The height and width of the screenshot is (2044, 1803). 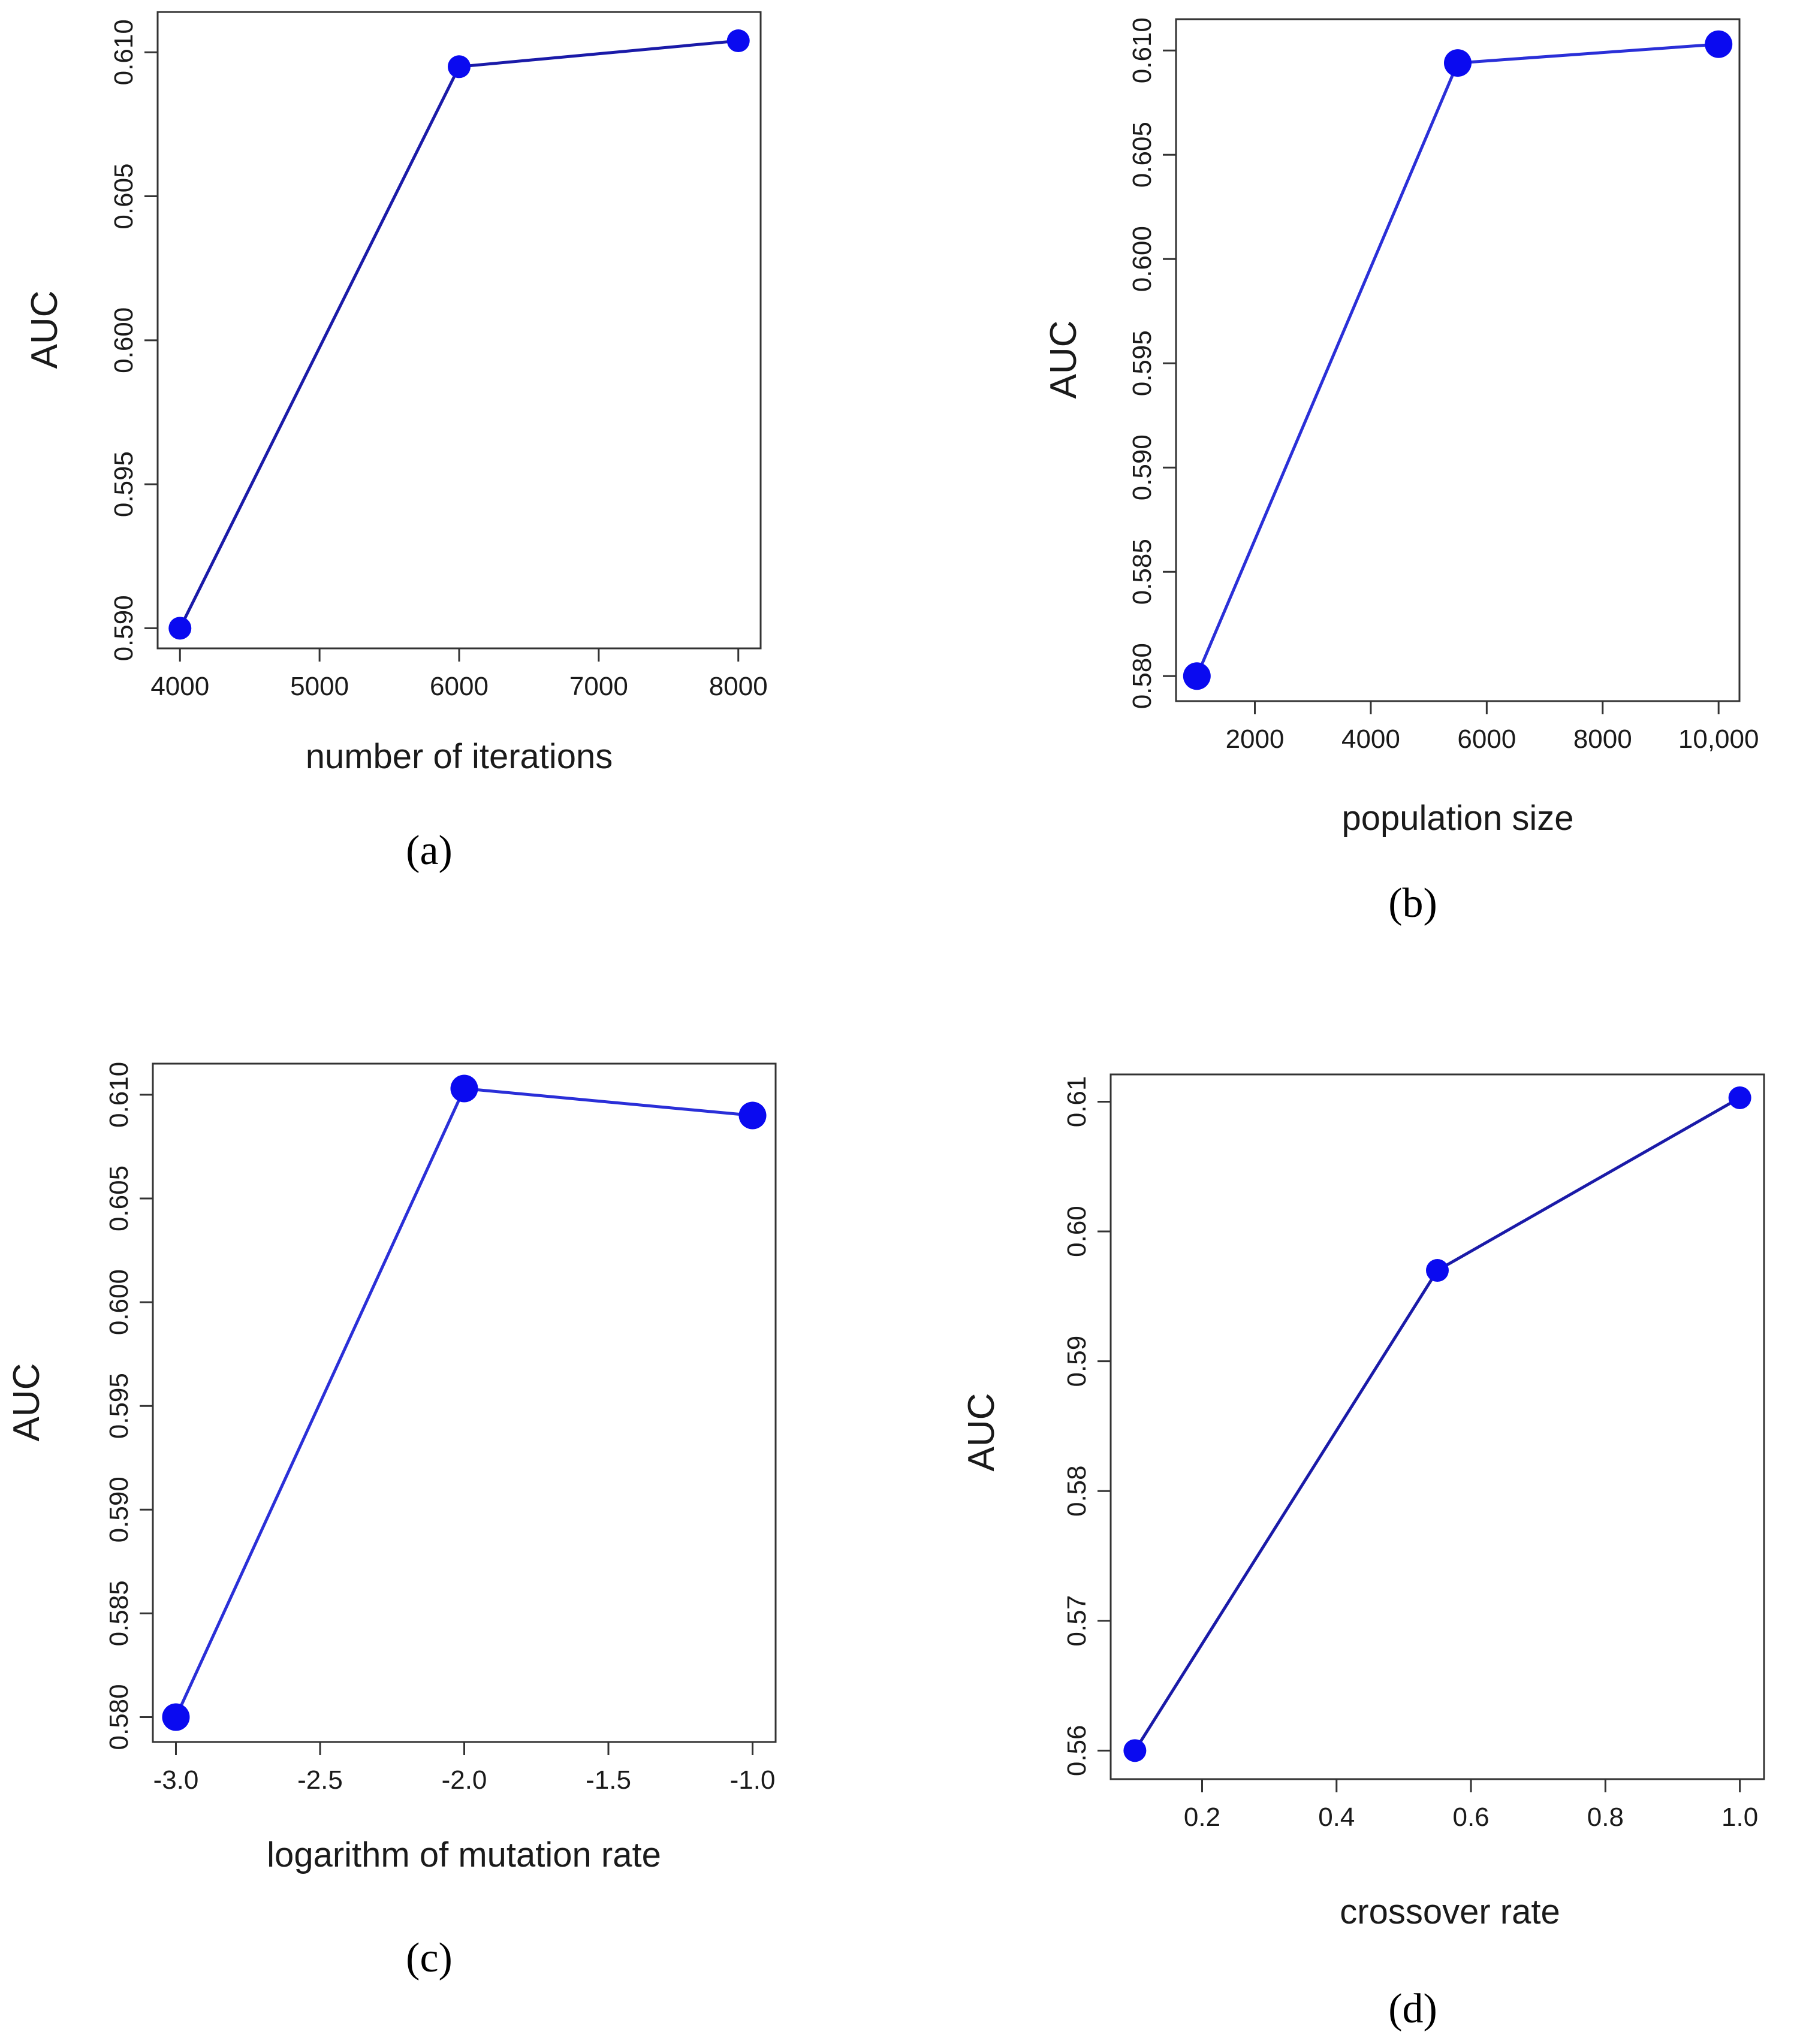 What do you see at coordinates (1086, 1427) in the screenshot?
I see `y-axis-ticks: 0.56 0.57 0.58 0.59 0.60 0.61` at bounding box center [1086, 1427].